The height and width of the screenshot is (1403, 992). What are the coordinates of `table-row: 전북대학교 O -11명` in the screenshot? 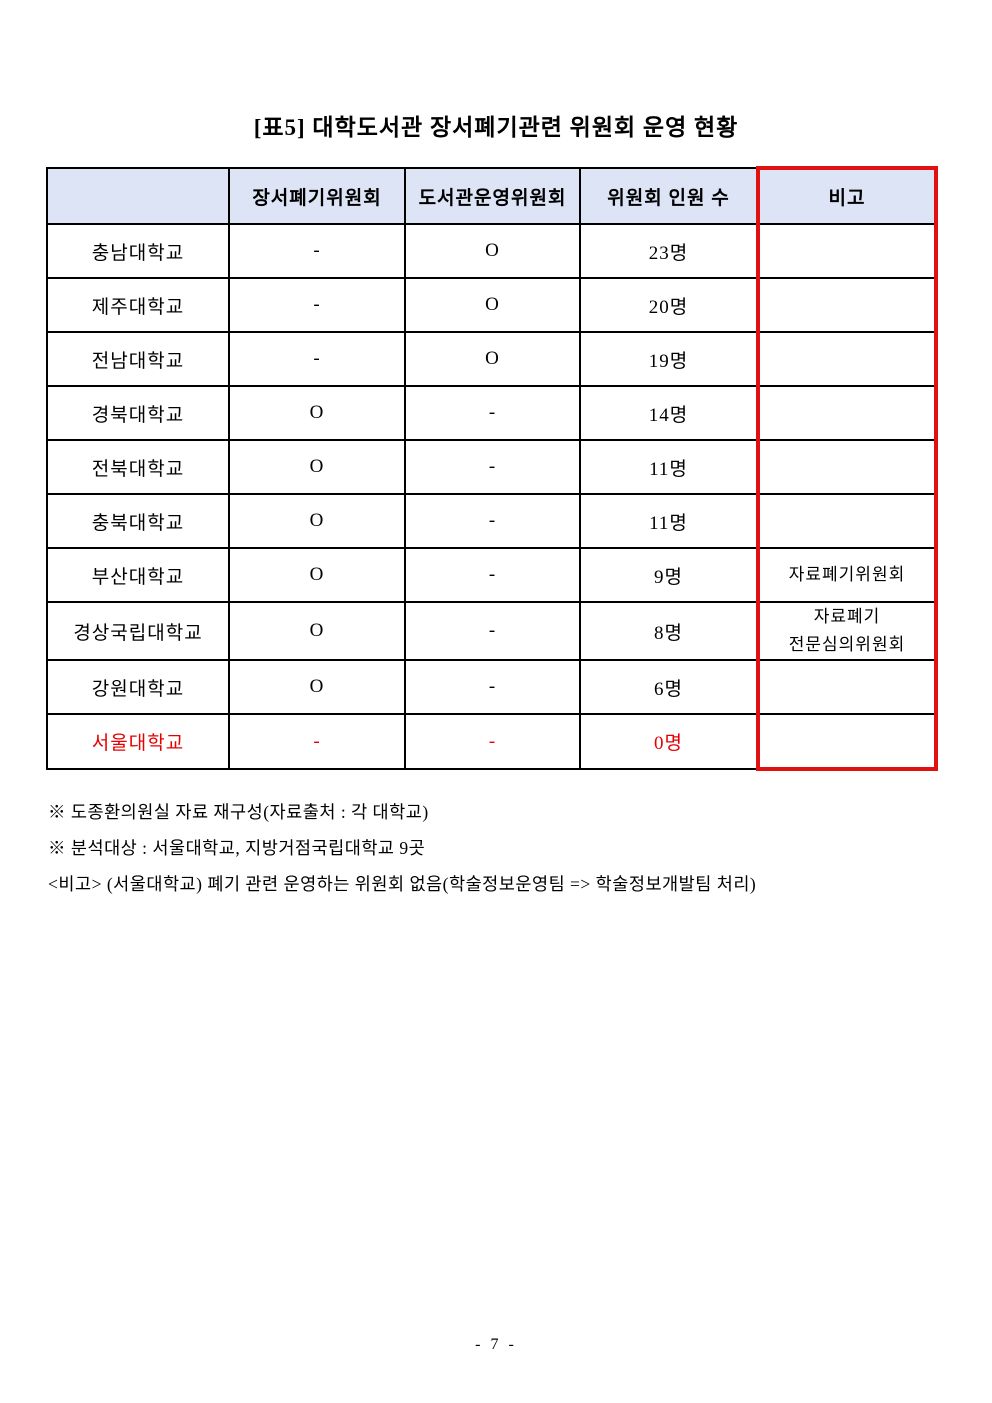 It's located at (492, 467).